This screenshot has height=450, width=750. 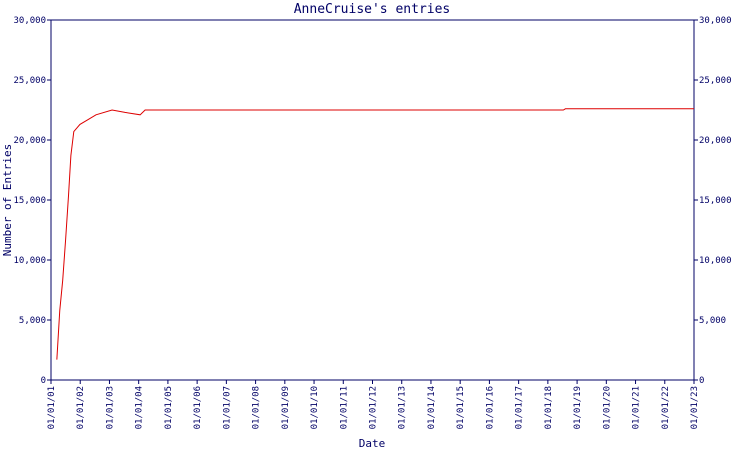 I want to click on y2-tick-label: 15,000, so click(x=715, y=201).